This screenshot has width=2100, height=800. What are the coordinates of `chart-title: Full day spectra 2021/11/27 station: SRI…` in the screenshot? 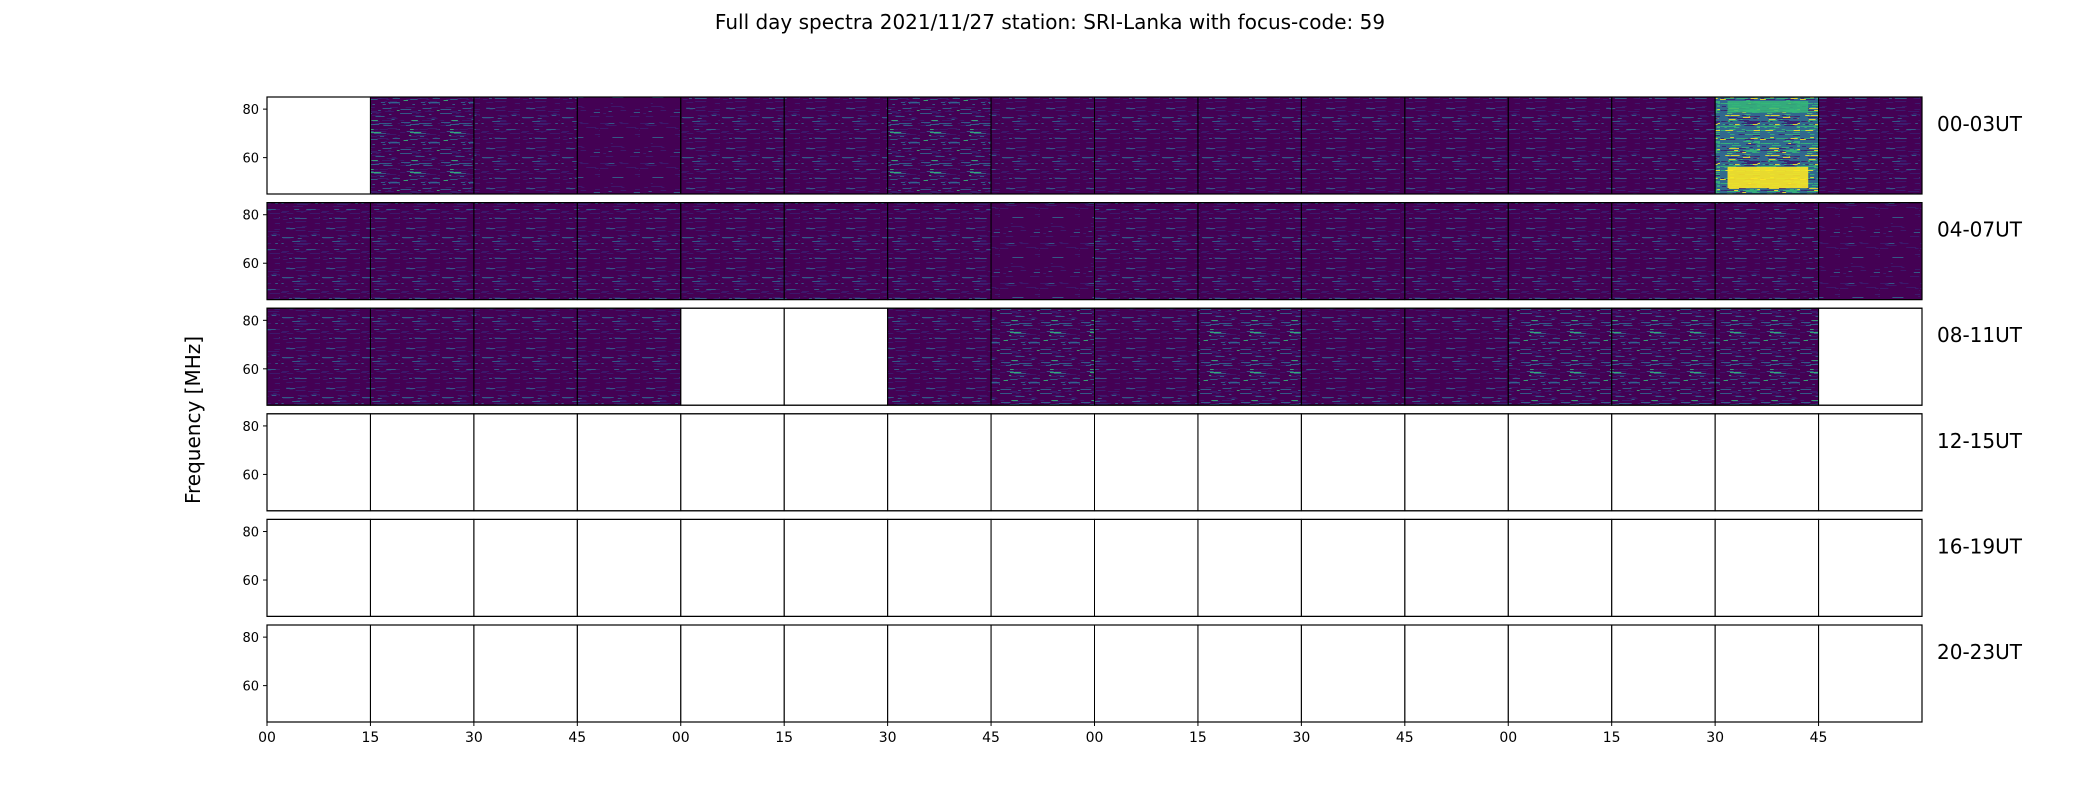 It's located at (1050, 22).